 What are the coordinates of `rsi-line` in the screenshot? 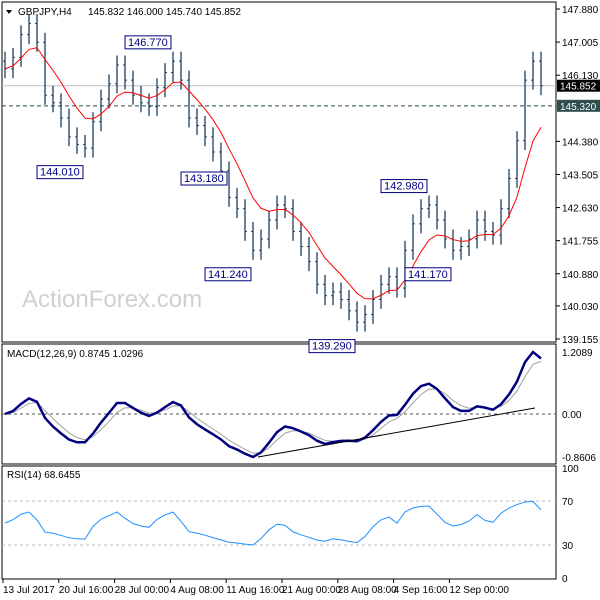 It's located at (273, 523).